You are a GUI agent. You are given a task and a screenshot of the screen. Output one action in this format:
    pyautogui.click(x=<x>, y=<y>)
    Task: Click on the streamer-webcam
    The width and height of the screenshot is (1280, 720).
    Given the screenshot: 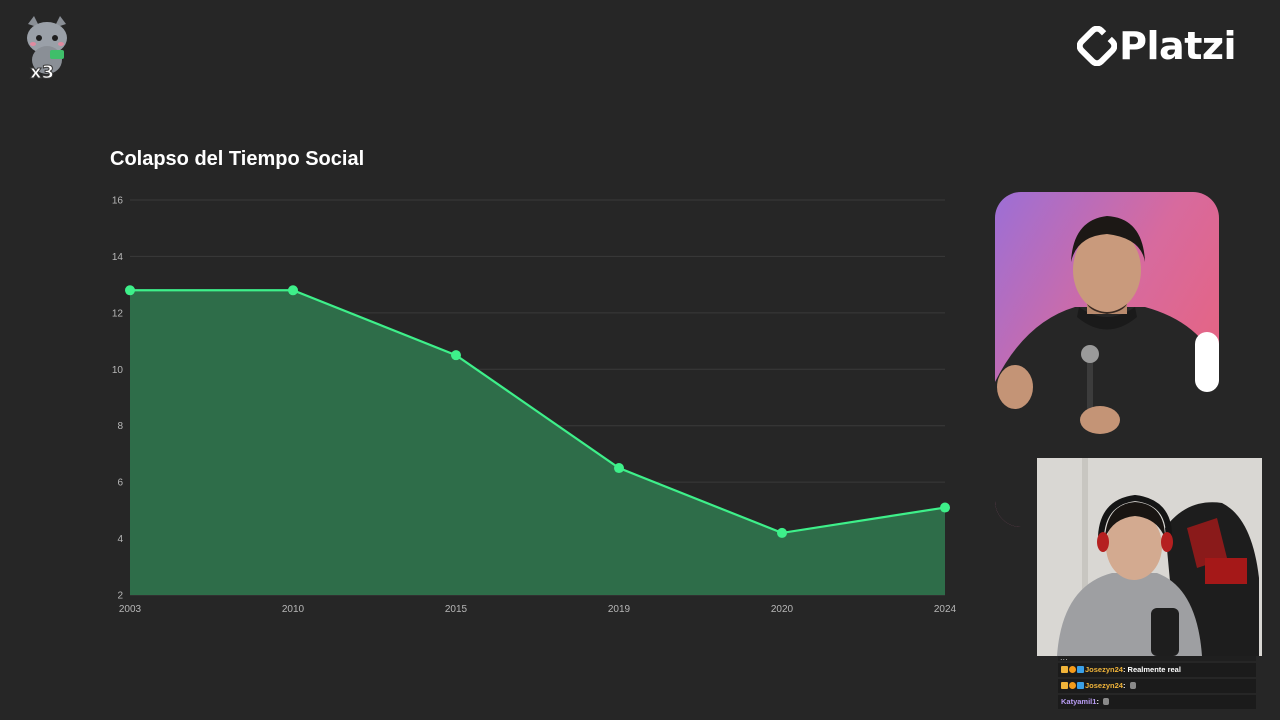 What is the action you would take?
    pyautogui.click(x=1149, y=557)
    